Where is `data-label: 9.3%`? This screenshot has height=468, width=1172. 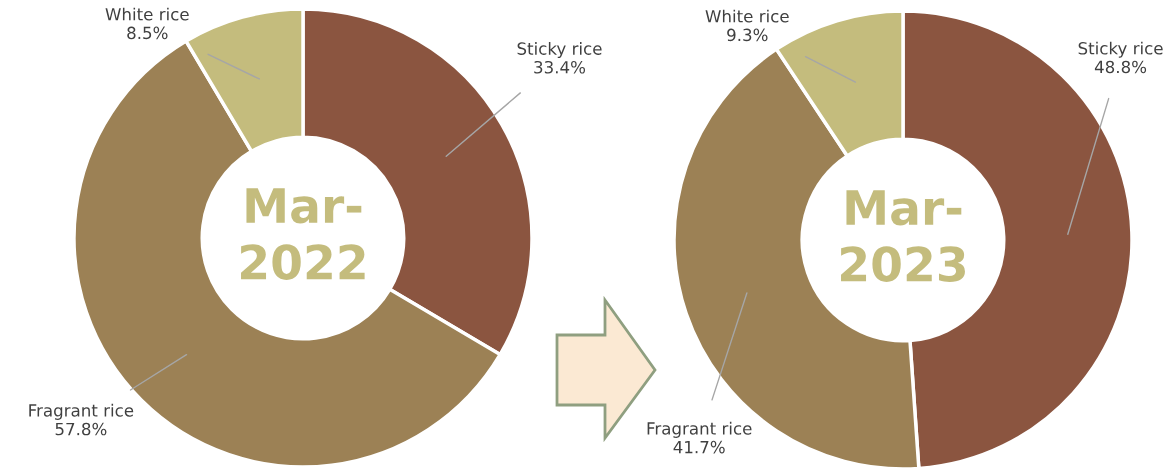
data-label: 9.3% is located at coordinates (747, 35).